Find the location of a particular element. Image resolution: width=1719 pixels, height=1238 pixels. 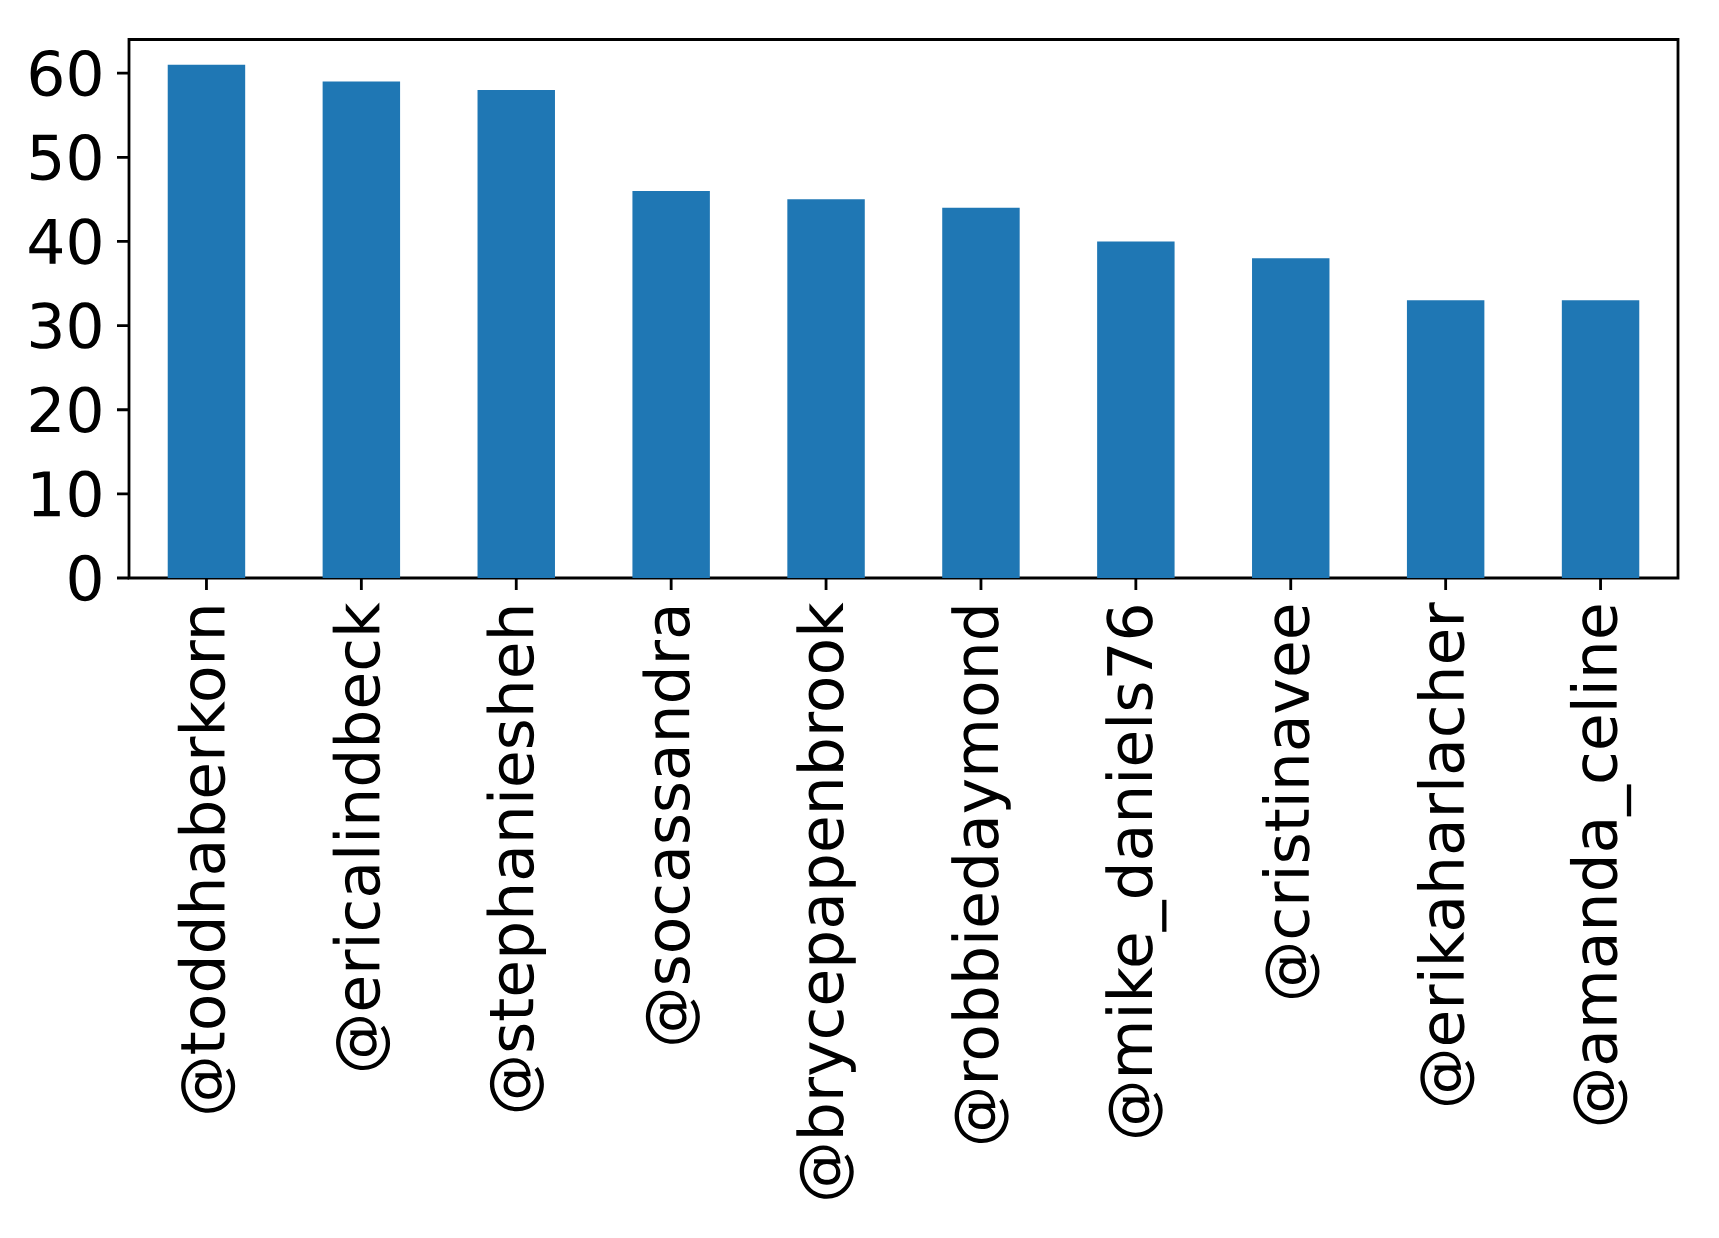

y-tick-label: 50 is located at coordinates (66, 157).